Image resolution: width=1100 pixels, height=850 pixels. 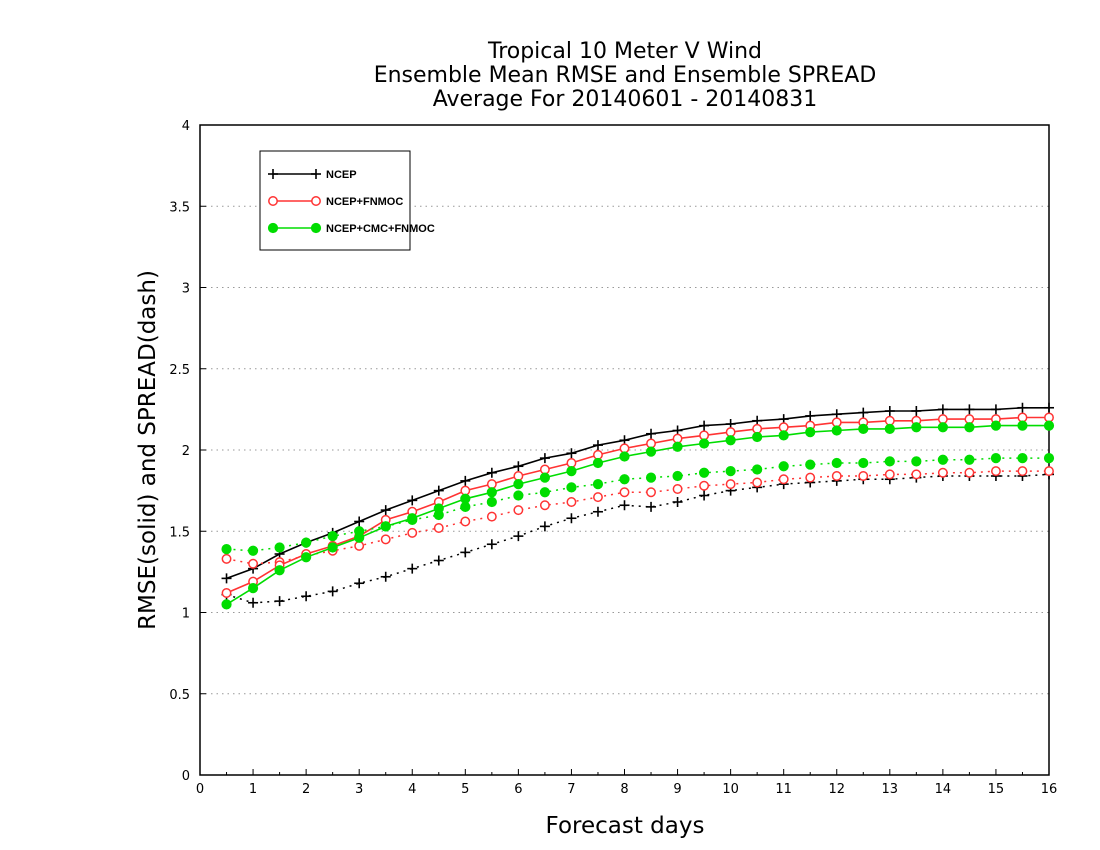 What do you see at coordinates (1049, 789) in the screenshot?
I see `x-tick-label-16: 16` at bounding box center [1049, 789].